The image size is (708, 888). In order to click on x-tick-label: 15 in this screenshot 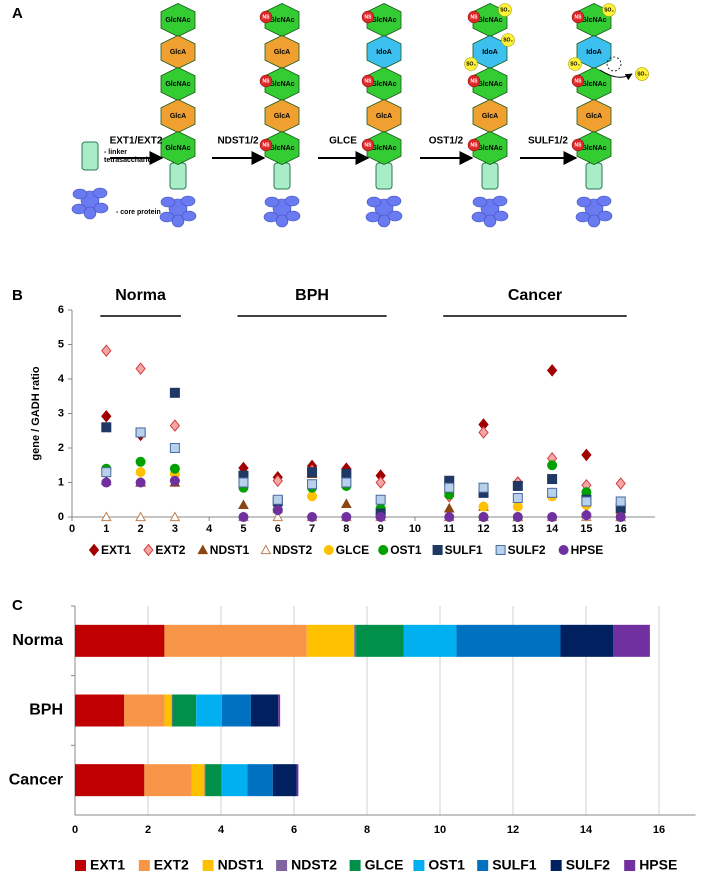, I will do `click(586, 529)`.